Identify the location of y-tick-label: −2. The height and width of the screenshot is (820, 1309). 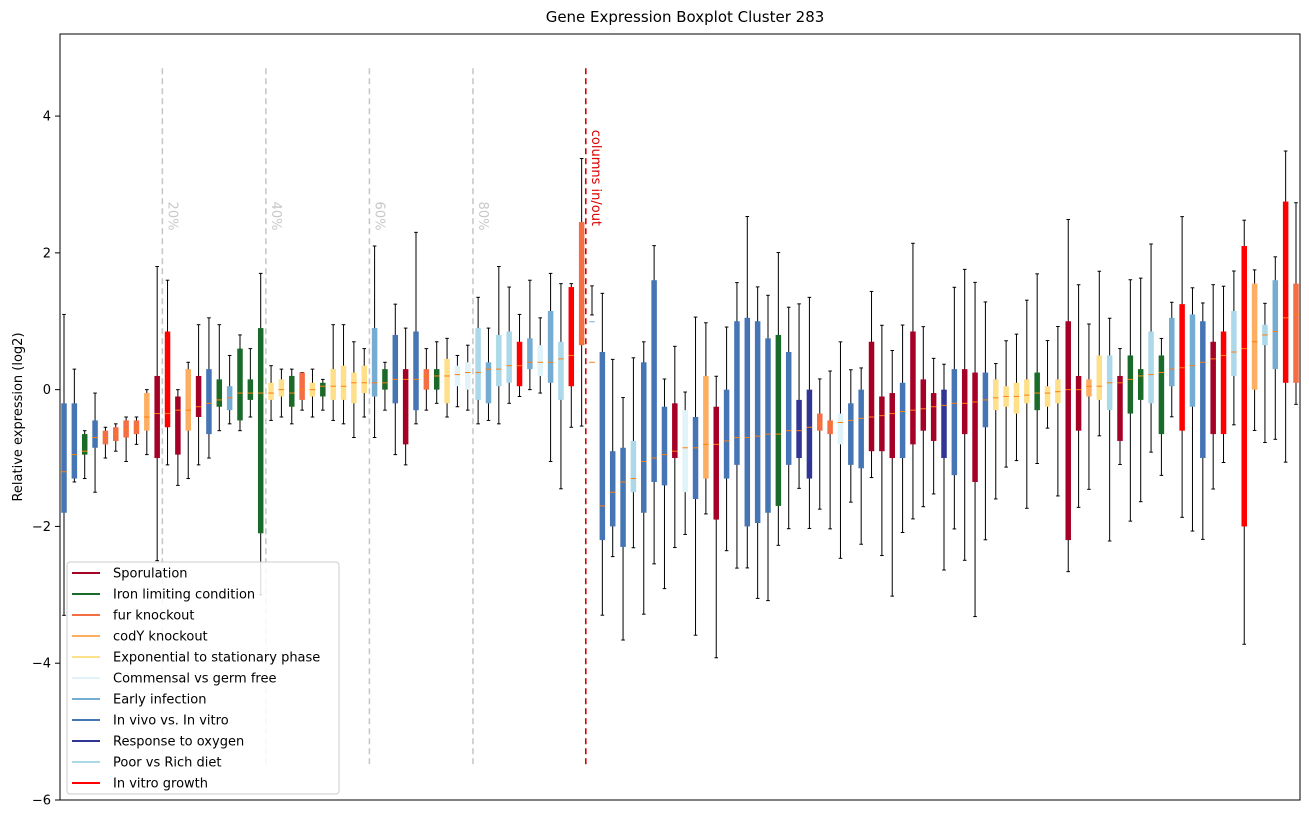
(41, 527).